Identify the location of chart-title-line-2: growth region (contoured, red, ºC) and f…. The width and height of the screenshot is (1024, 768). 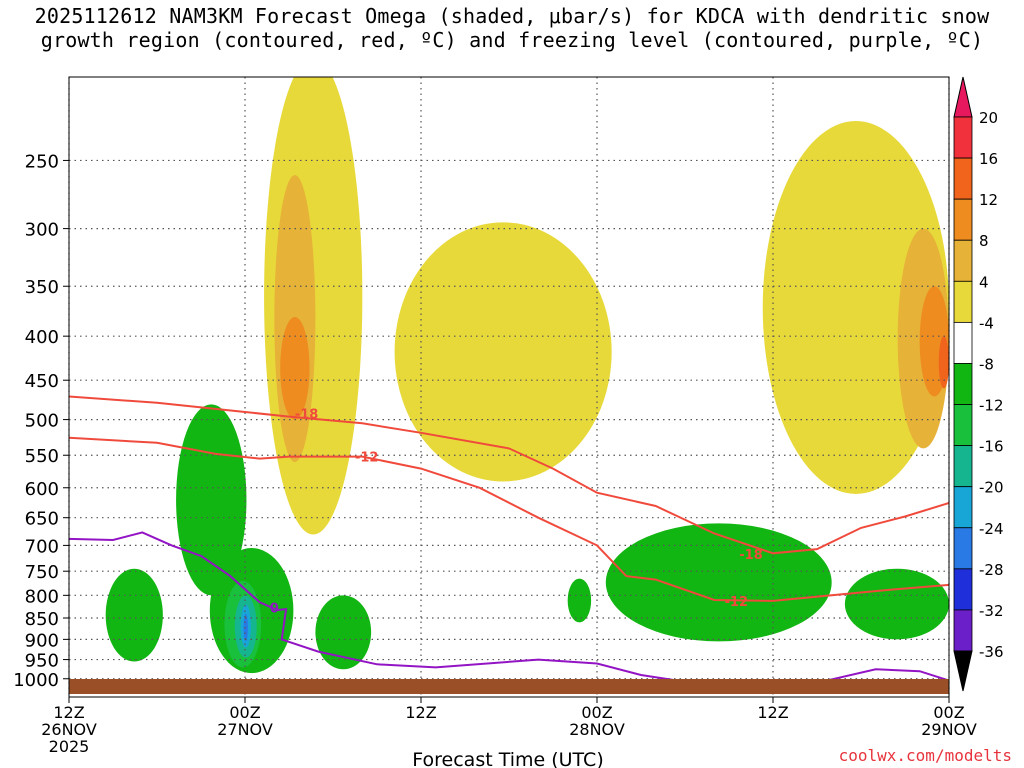
(512, 40).